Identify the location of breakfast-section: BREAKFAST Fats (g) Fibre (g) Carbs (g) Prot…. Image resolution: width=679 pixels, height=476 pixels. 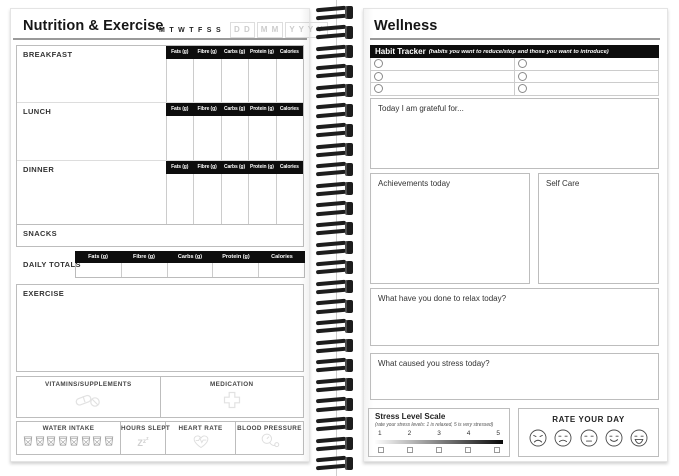
(160, 74).